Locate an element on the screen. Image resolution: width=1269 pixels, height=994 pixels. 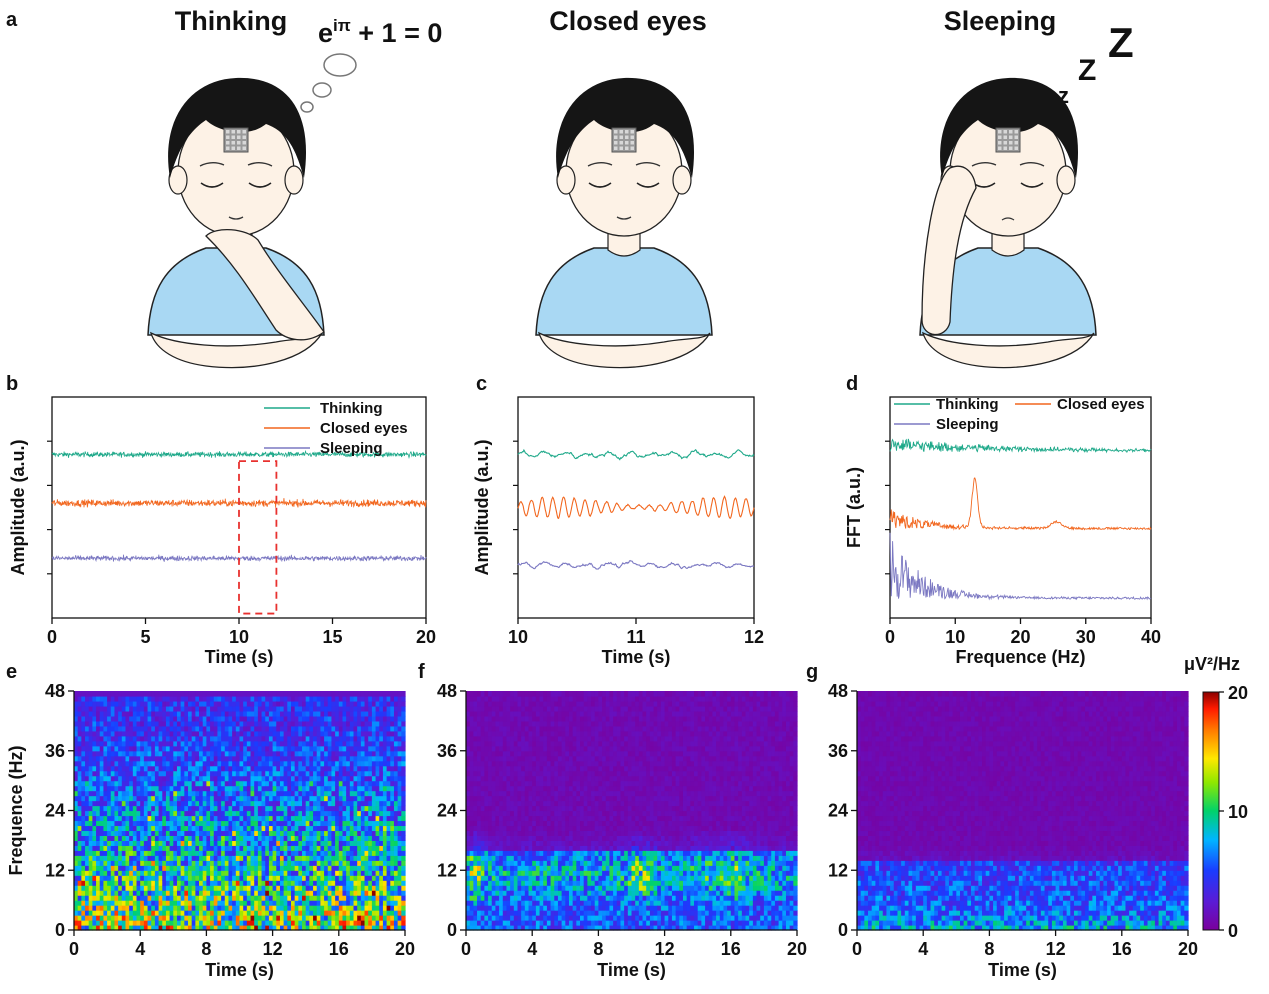
panel-e-ytick-label: 36 is located at coordinates (55, 751).